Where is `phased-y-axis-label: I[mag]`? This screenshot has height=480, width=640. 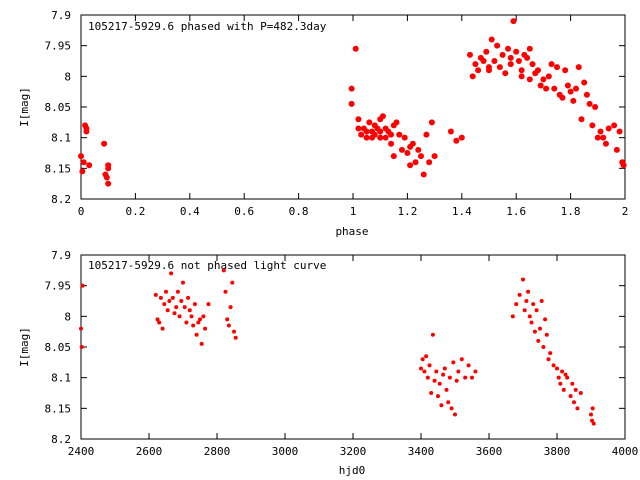 phased-y-axis-label: I[mag] is located at coordinates (24, 107).